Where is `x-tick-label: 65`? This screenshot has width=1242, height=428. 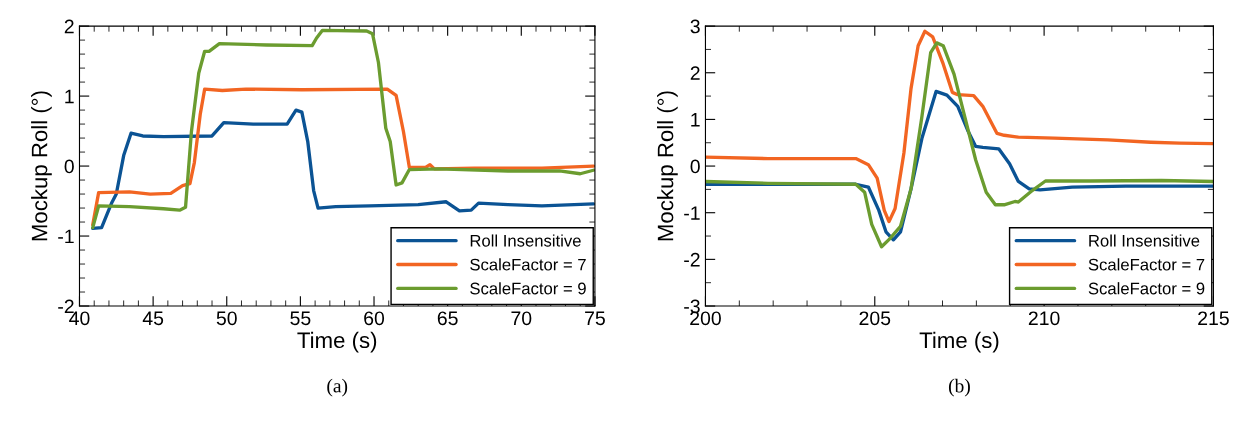 x-tick-label: 65 is located at coordinates (447, 318).